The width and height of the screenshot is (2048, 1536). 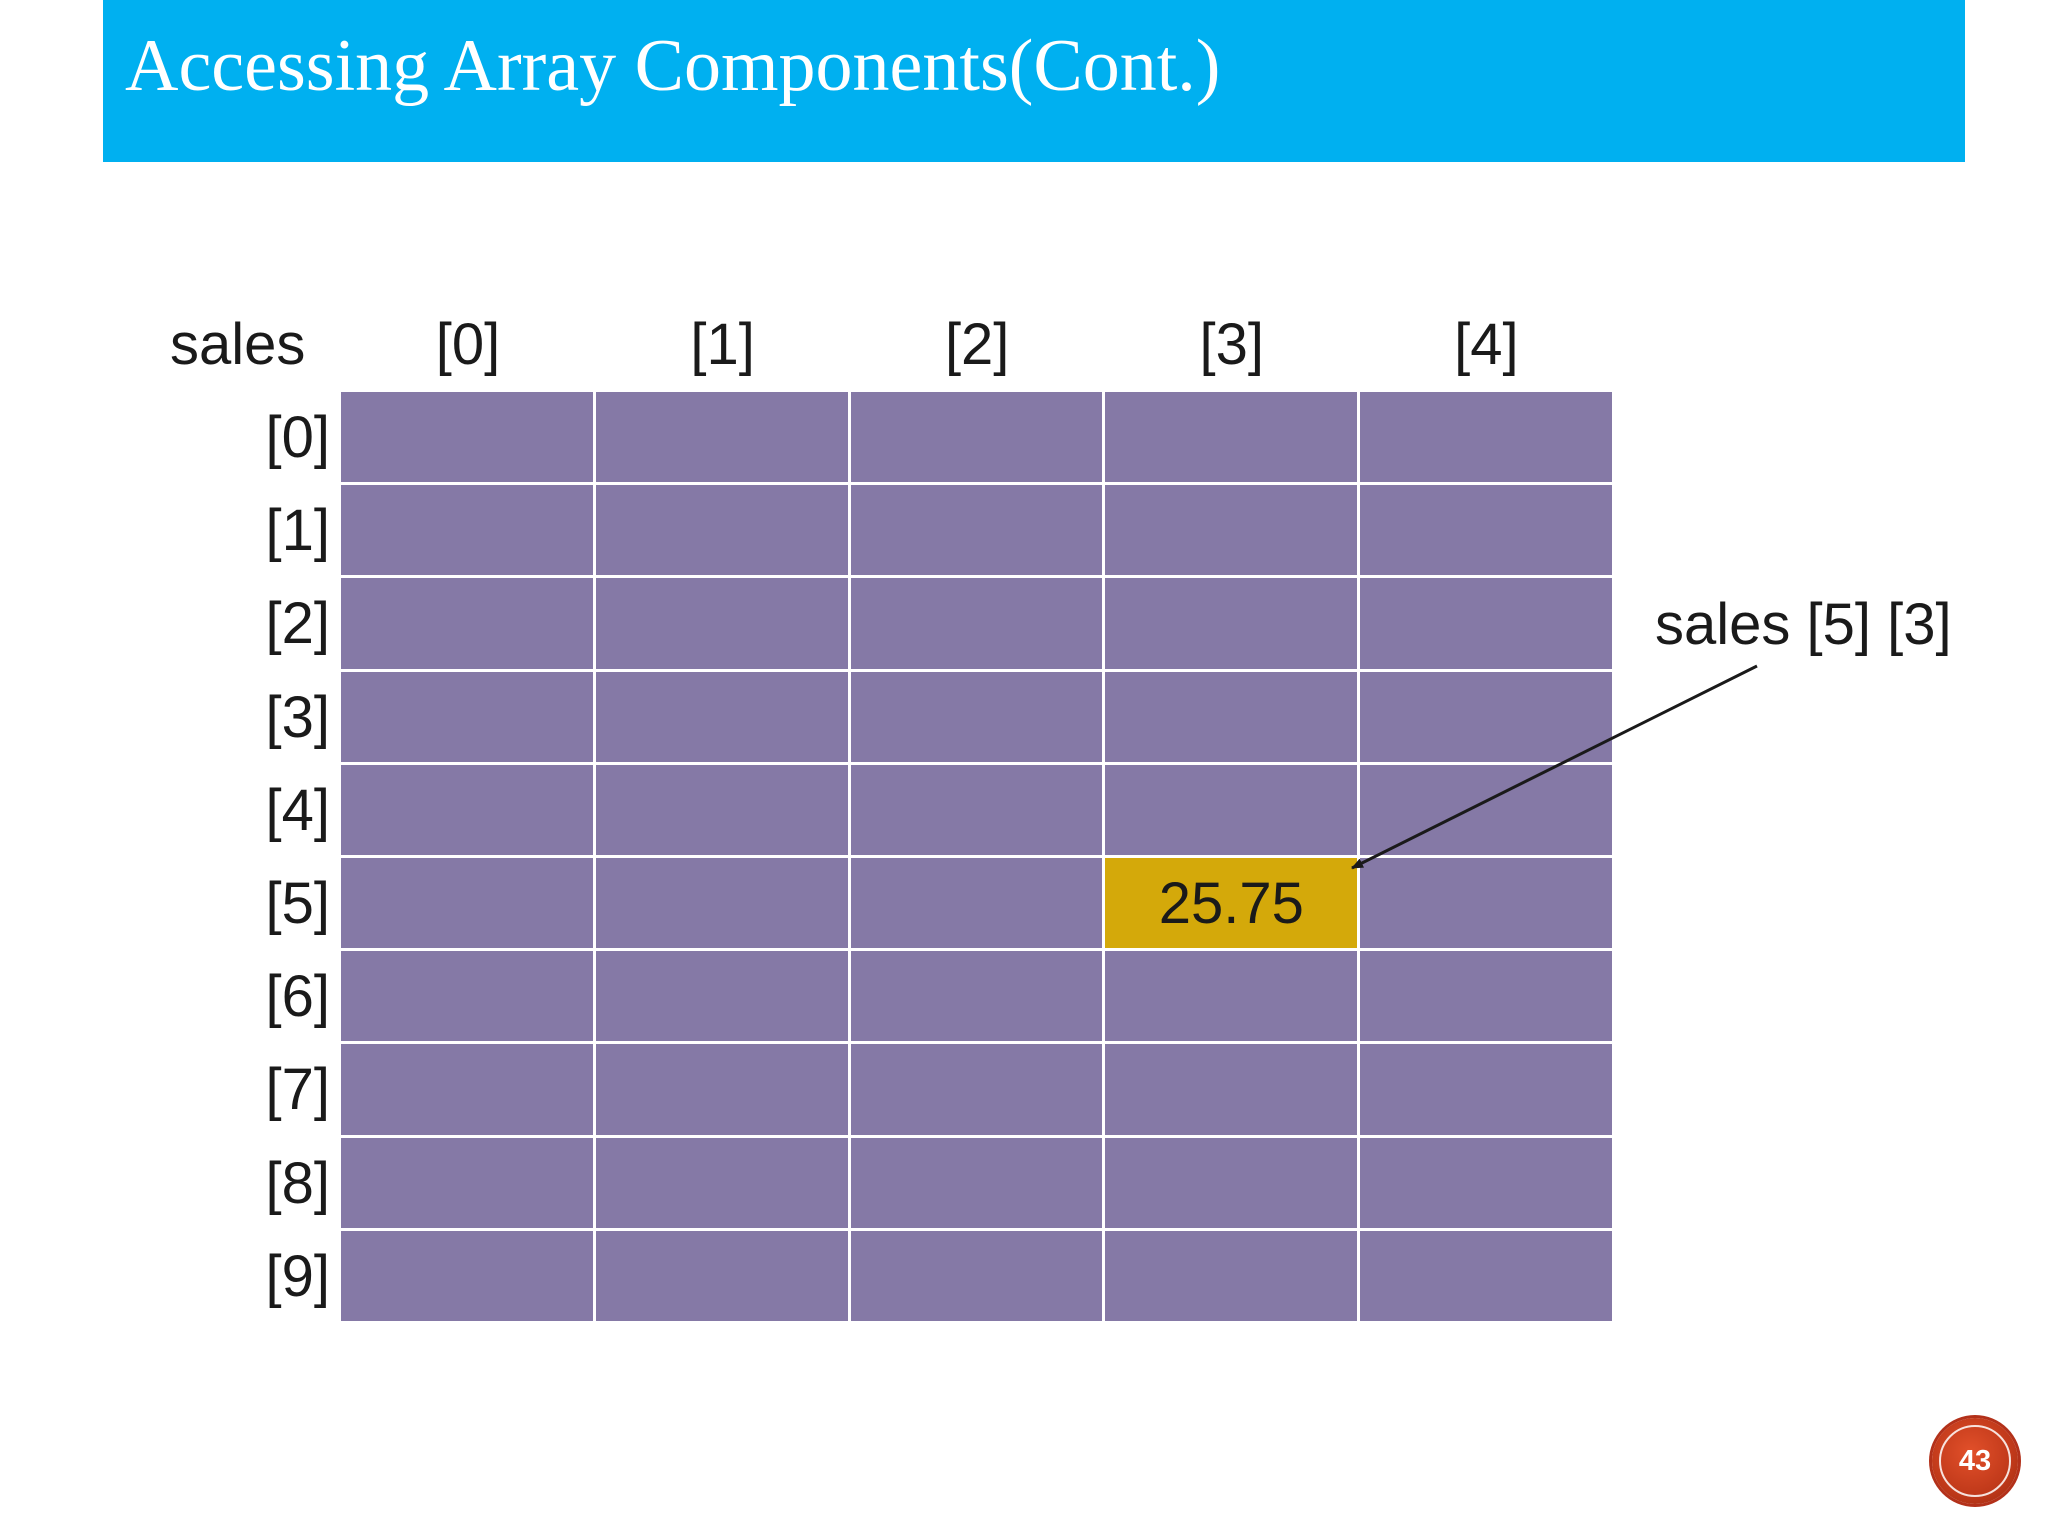 What do you see at coordinates (298, 1276) in the screenshot?
I see `row-index-label: [9]` at bounding box center [298, 1276].